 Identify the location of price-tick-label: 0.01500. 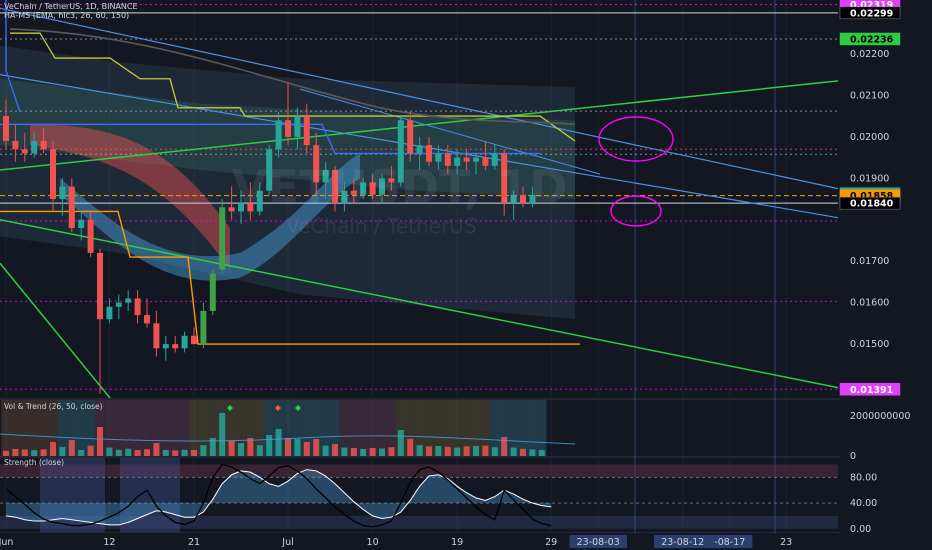
(869, 344).